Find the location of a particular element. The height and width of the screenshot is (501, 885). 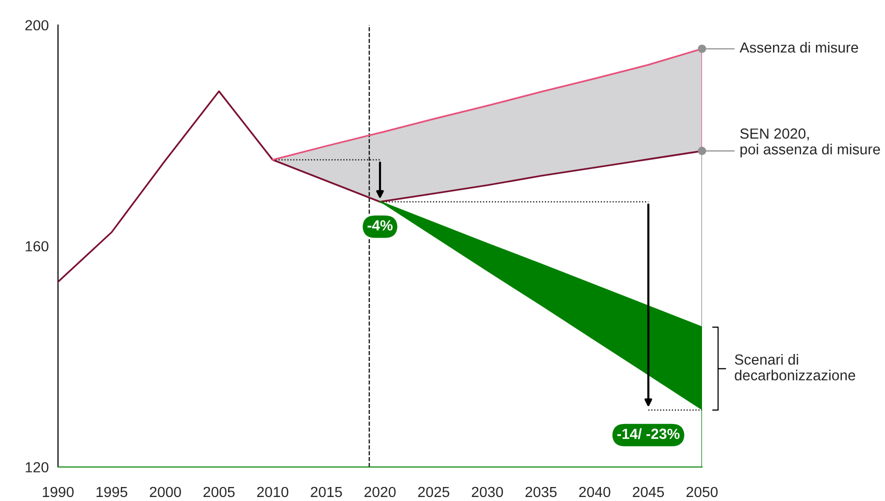

x-tick-label: 1995 is located at coordinates (112, 492).